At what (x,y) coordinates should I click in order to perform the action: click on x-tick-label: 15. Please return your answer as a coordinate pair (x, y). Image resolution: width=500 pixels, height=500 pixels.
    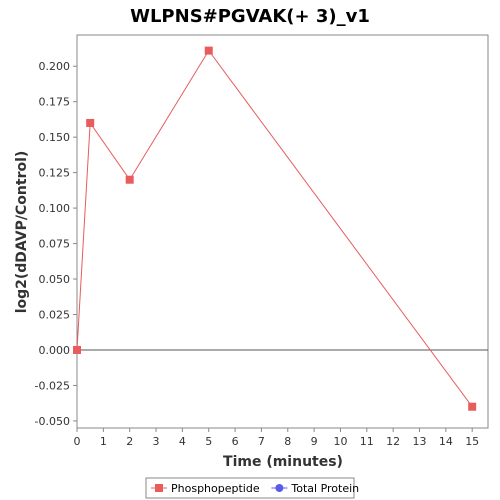
    Looking at the image, I should click on (472, 441).